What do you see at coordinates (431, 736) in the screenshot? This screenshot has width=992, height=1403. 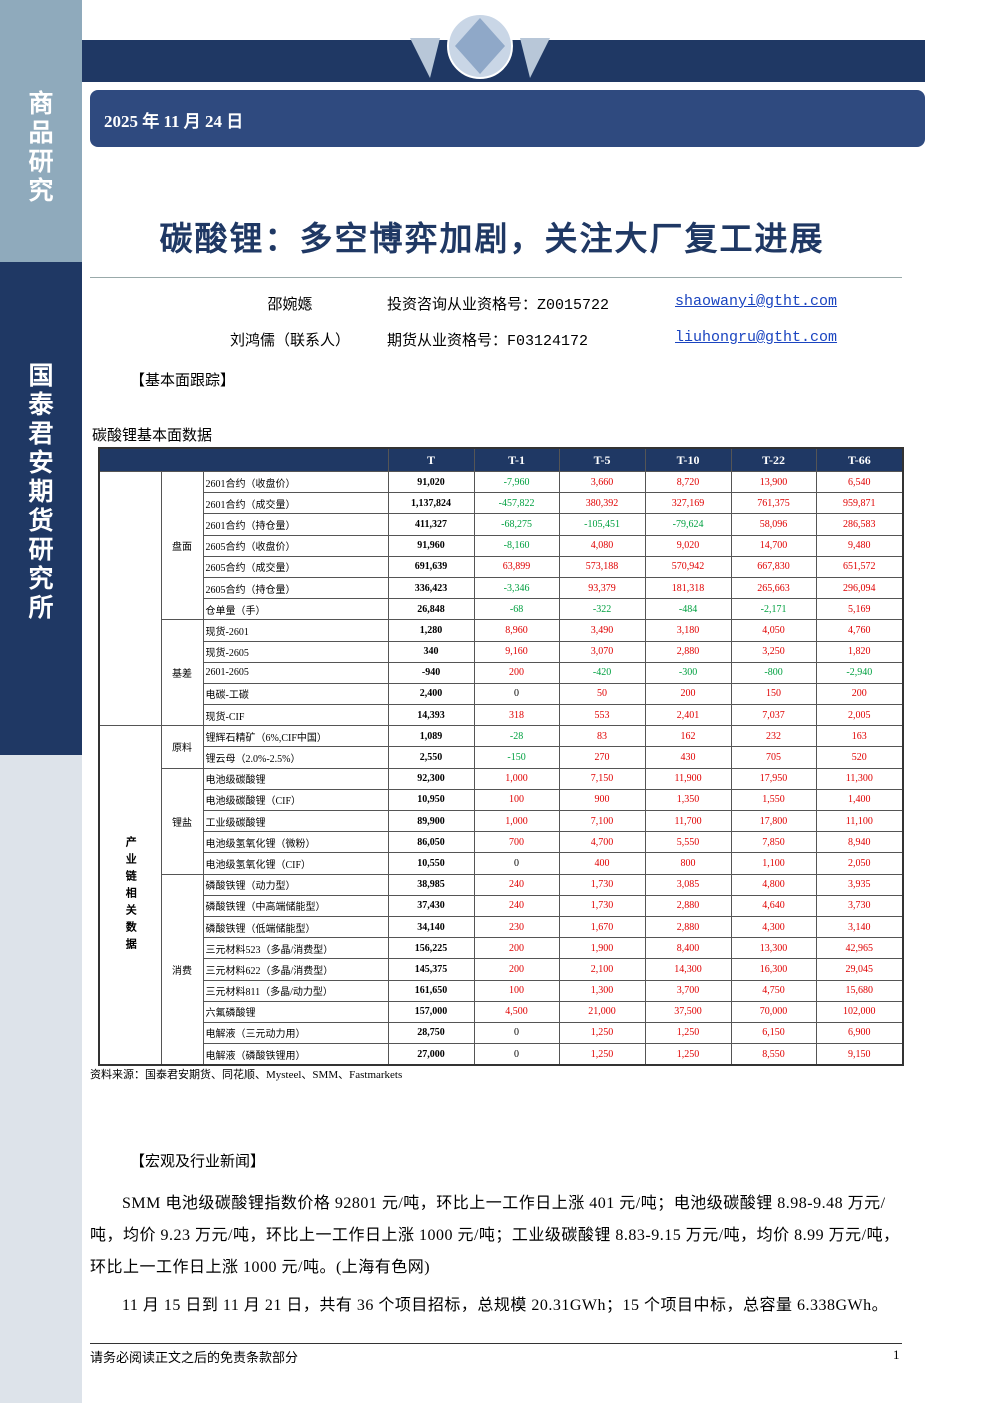 I see `cell-value: 1,089` at bounding box center [431, 736].